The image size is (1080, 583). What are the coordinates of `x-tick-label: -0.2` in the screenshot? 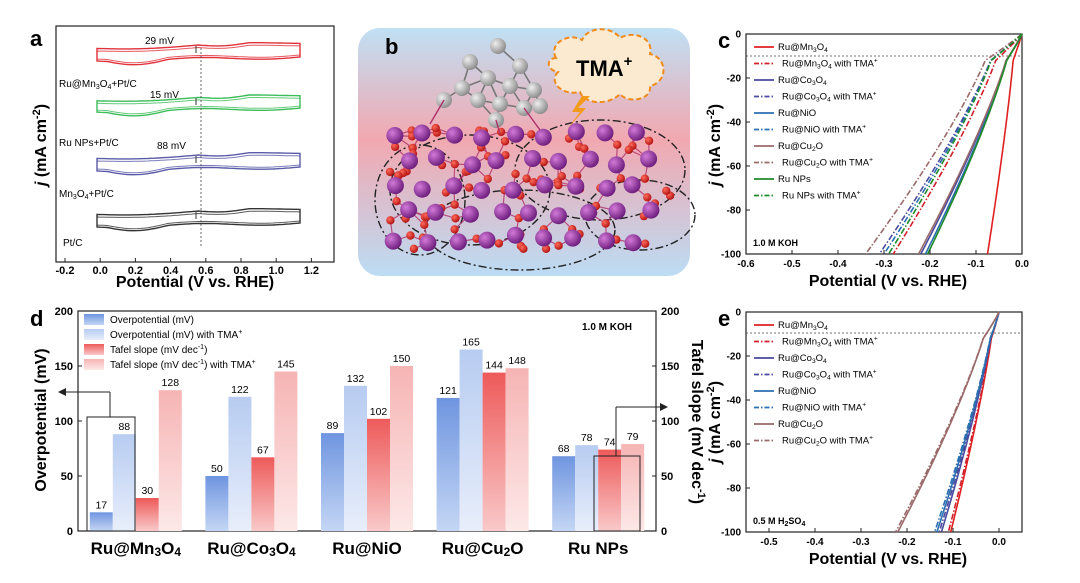 It's located at (930, 264).